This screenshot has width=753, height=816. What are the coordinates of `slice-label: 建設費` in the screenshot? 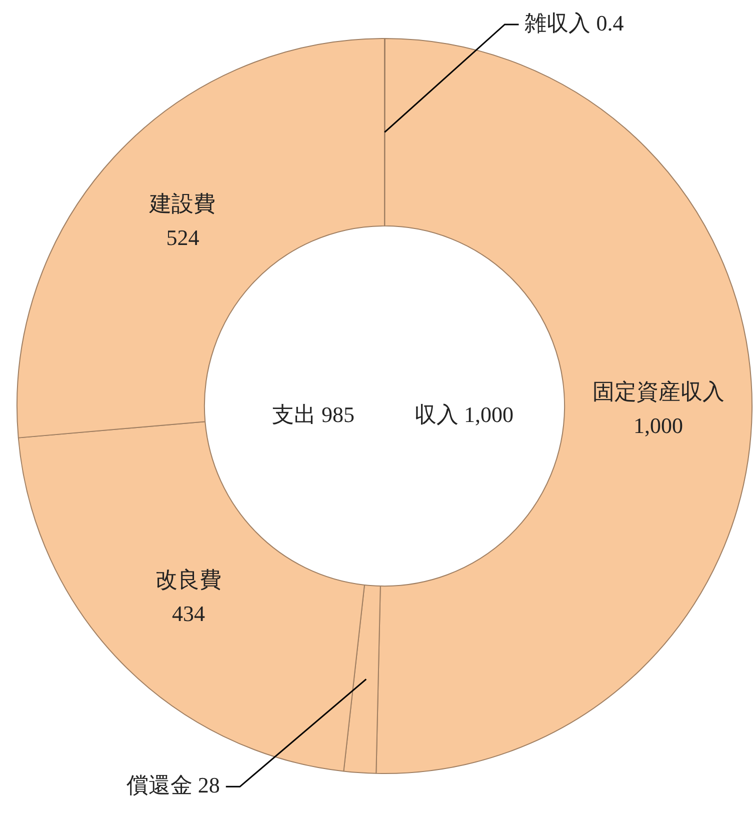 It's located at (182, 203).